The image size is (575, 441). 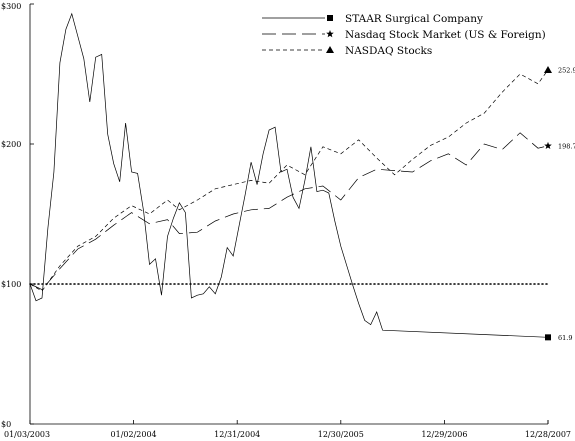 I want to click on x-tick-label: 12/31/2004, so click(x=237, y=434).